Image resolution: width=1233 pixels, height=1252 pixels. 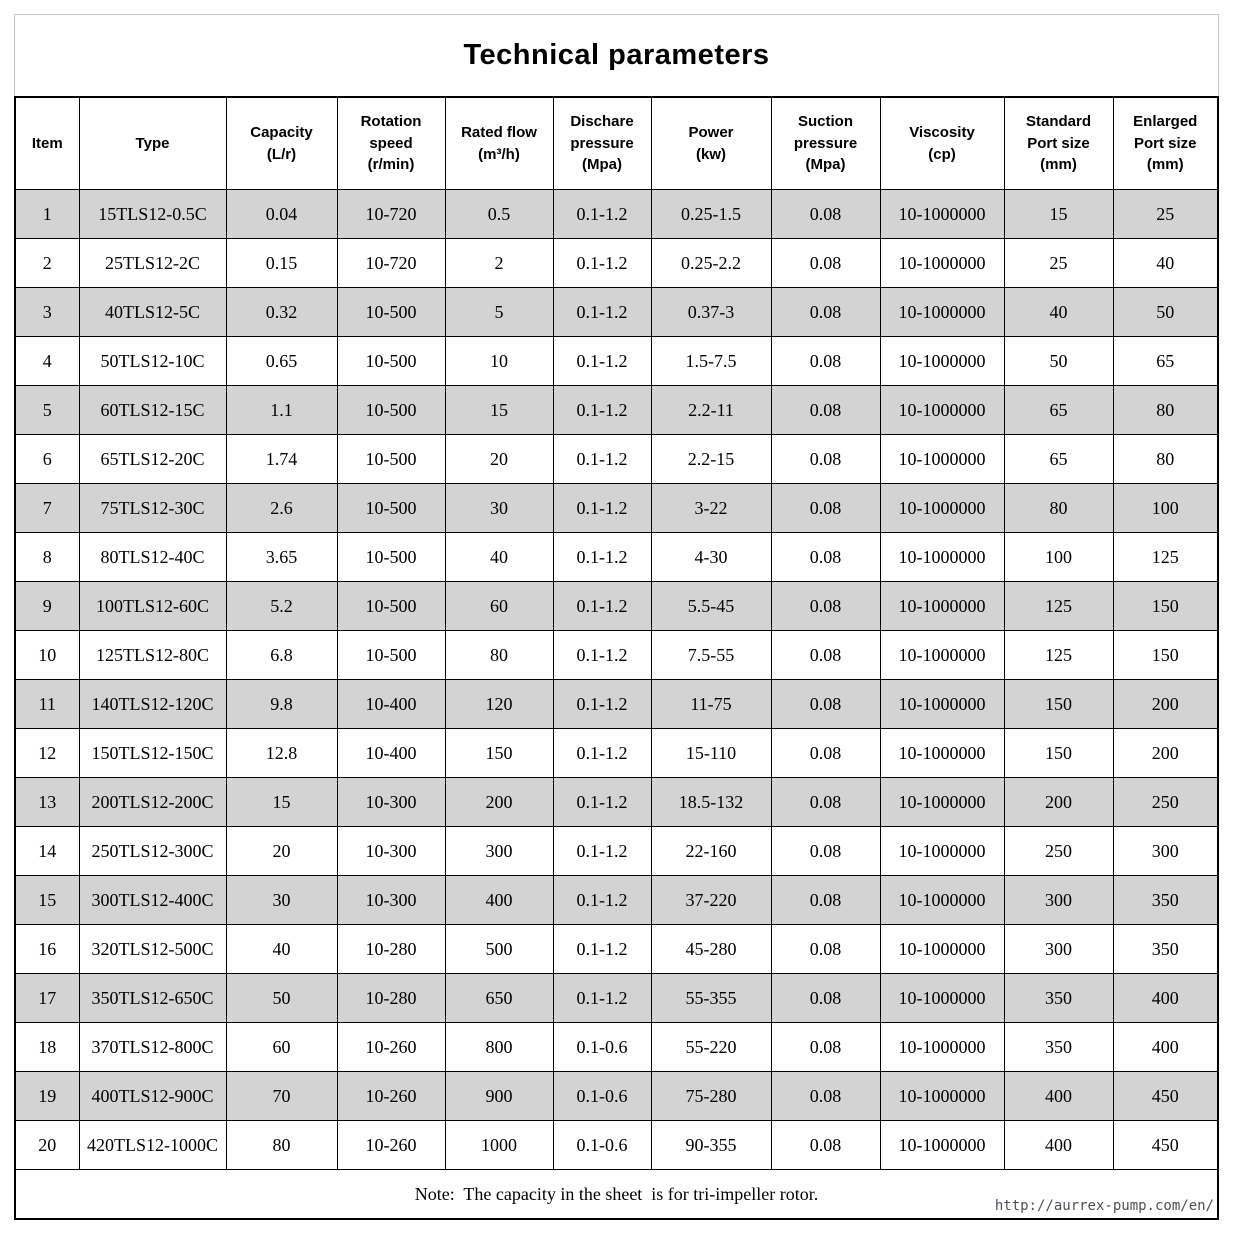 What do you see at coordinates (711, 459) in the screenshot?
I see `table-cell: 2.2-15` at bounding box center [711, 459].